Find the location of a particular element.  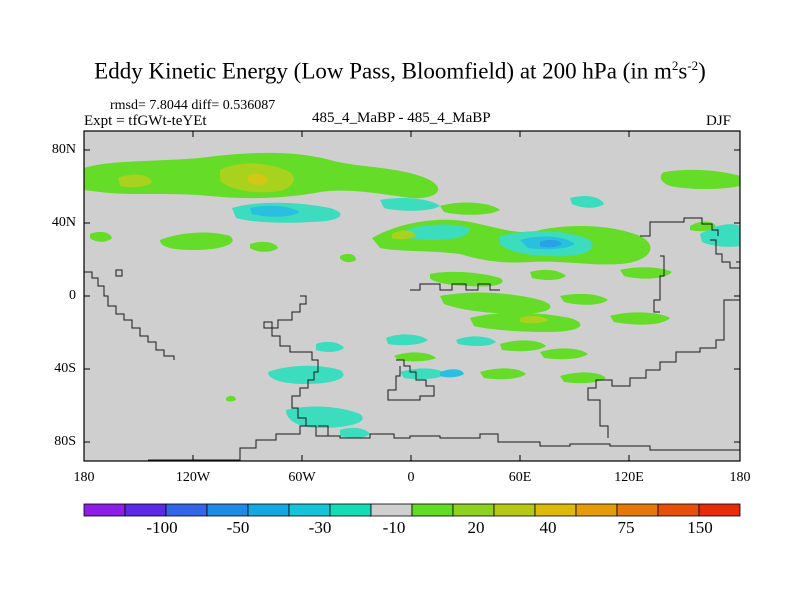

case-label: 485_4_MaBP - 485_4_MaBP is located at coordinates (401, 118).